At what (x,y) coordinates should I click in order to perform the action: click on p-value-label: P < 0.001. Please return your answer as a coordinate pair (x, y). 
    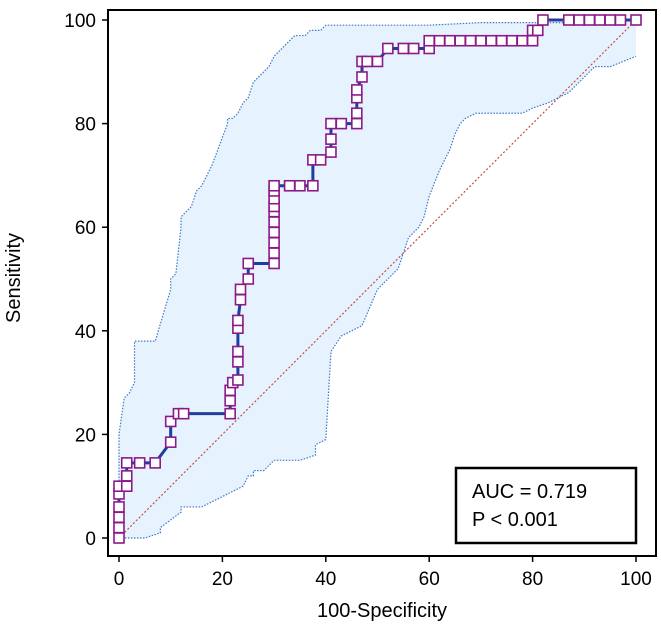
    Looking at the image, I should click on (515, 520).